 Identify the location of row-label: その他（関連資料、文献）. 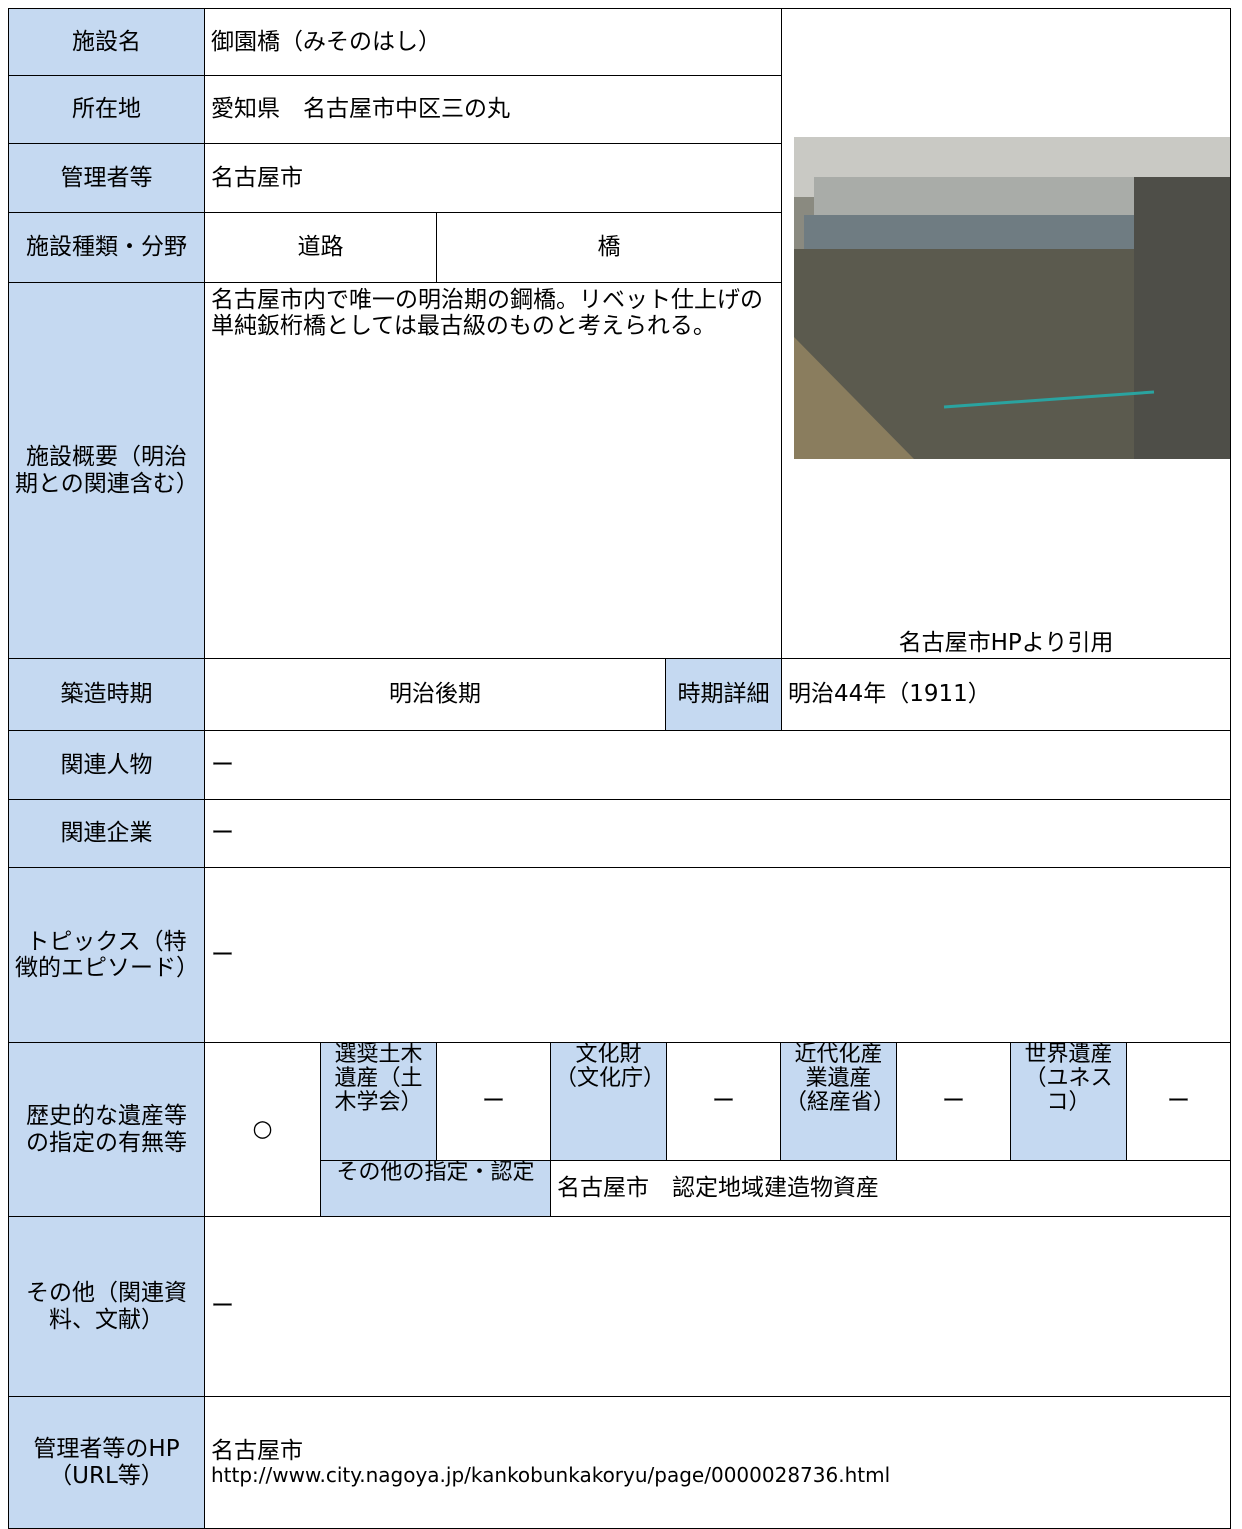
(106, 1306).